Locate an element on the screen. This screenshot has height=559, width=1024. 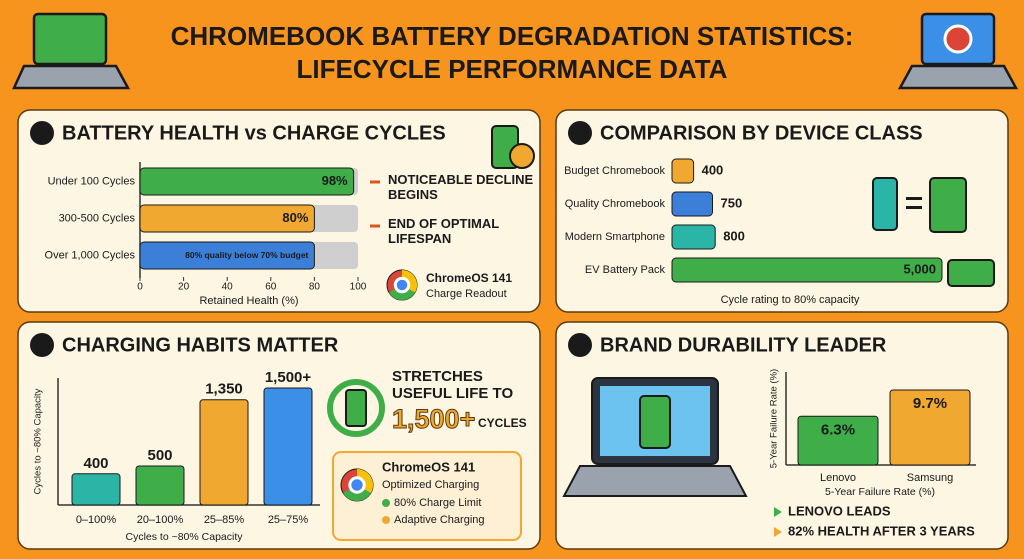
cycle is located at coordinates (522, 156).